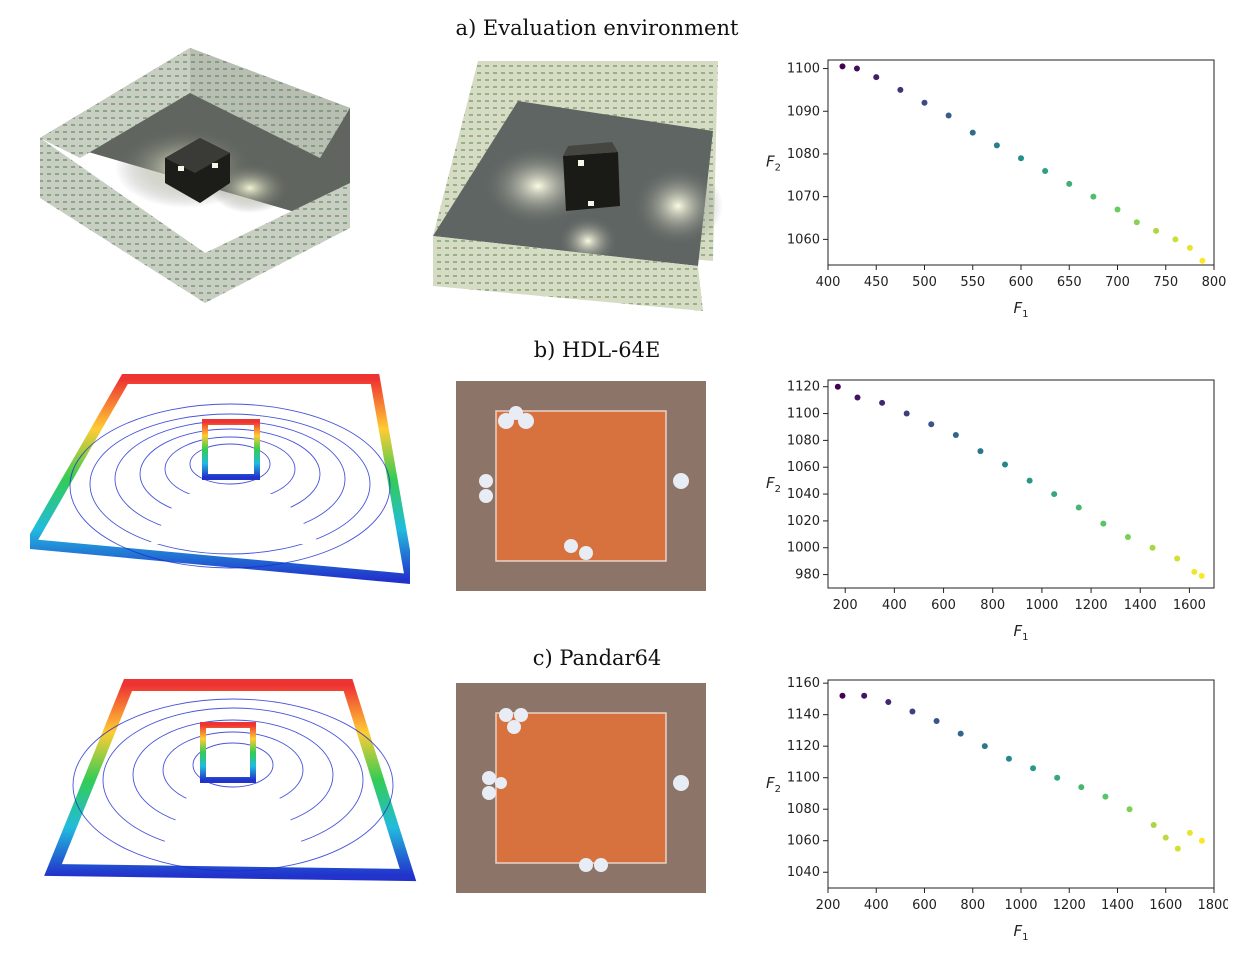 This screenshot has width=1255, height=959. Describe the element at coordinates (803, 521) in the screenshot. I see `y-tick-label: 1020` at that location.